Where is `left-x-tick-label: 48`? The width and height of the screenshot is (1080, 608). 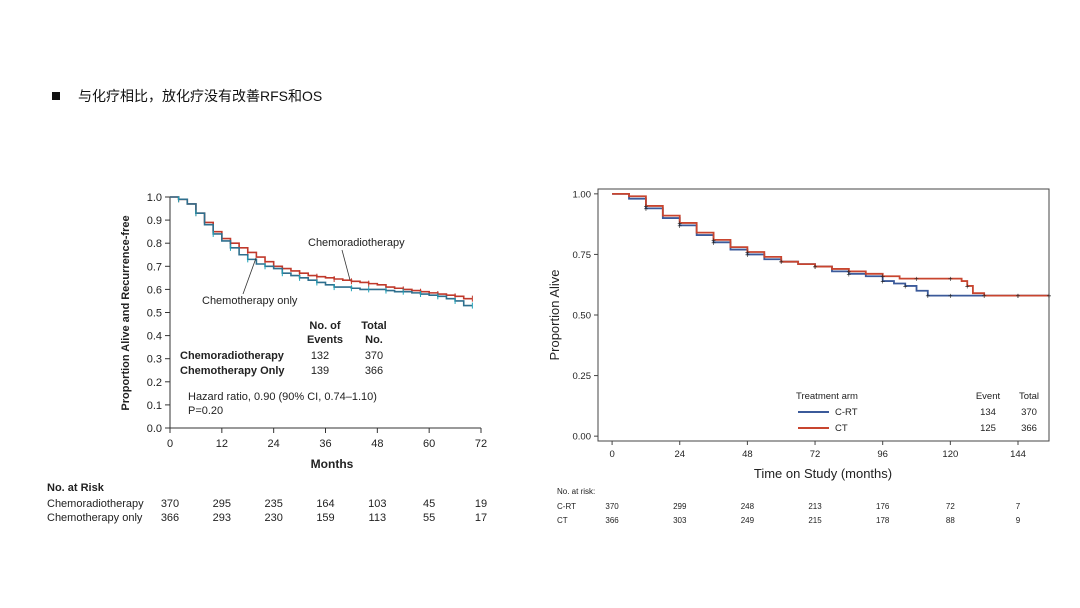 left-x-tick-label: 48 is located at coordinates (377, 444).